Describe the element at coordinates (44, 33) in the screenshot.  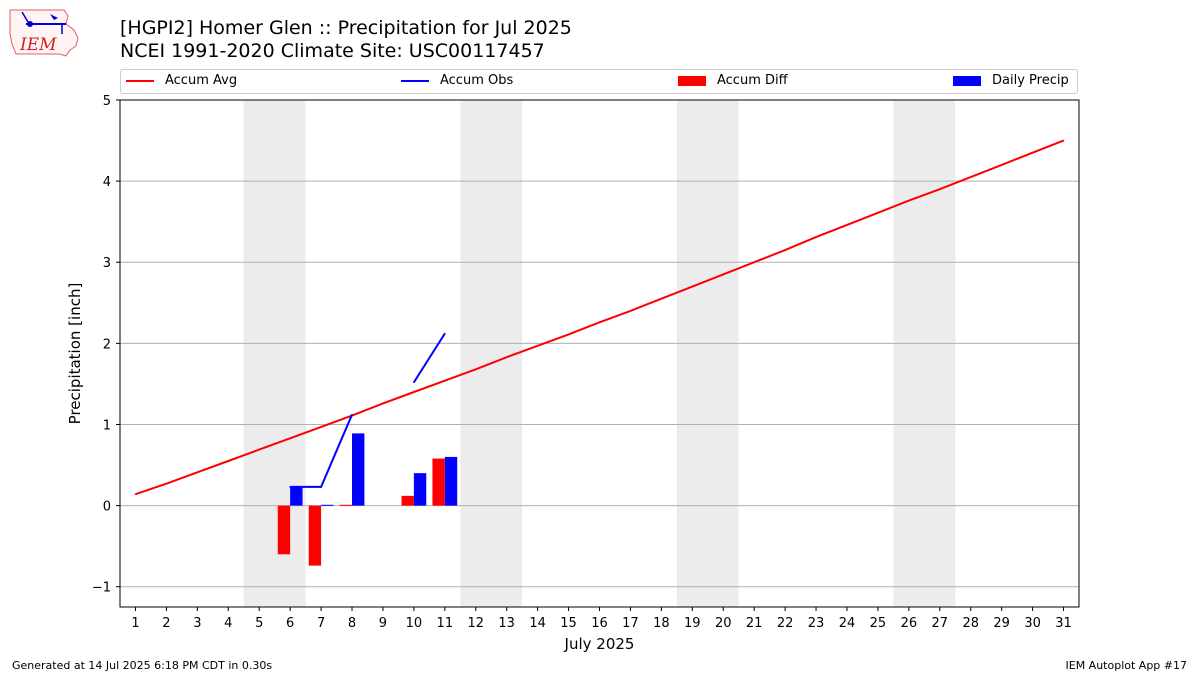
I see `iem-logo: IEM` at that location.